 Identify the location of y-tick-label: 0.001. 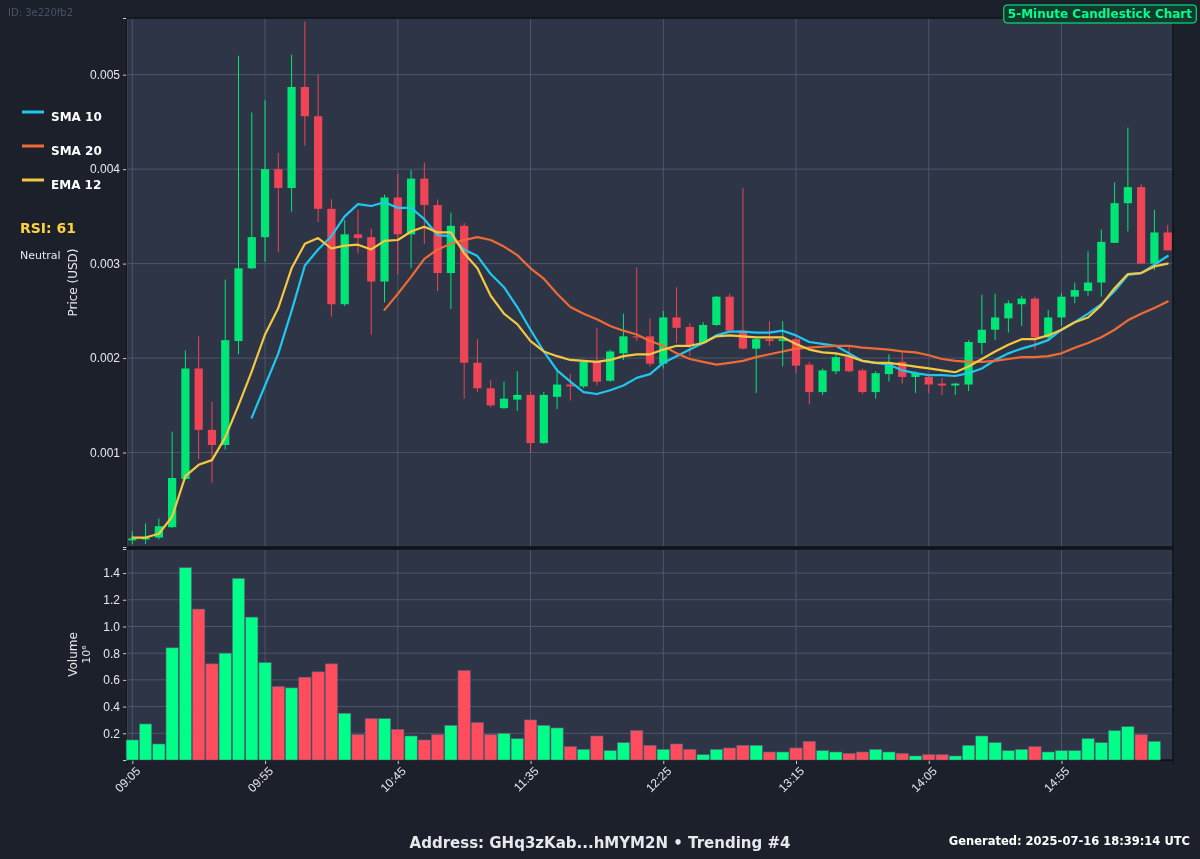
(105, 452).